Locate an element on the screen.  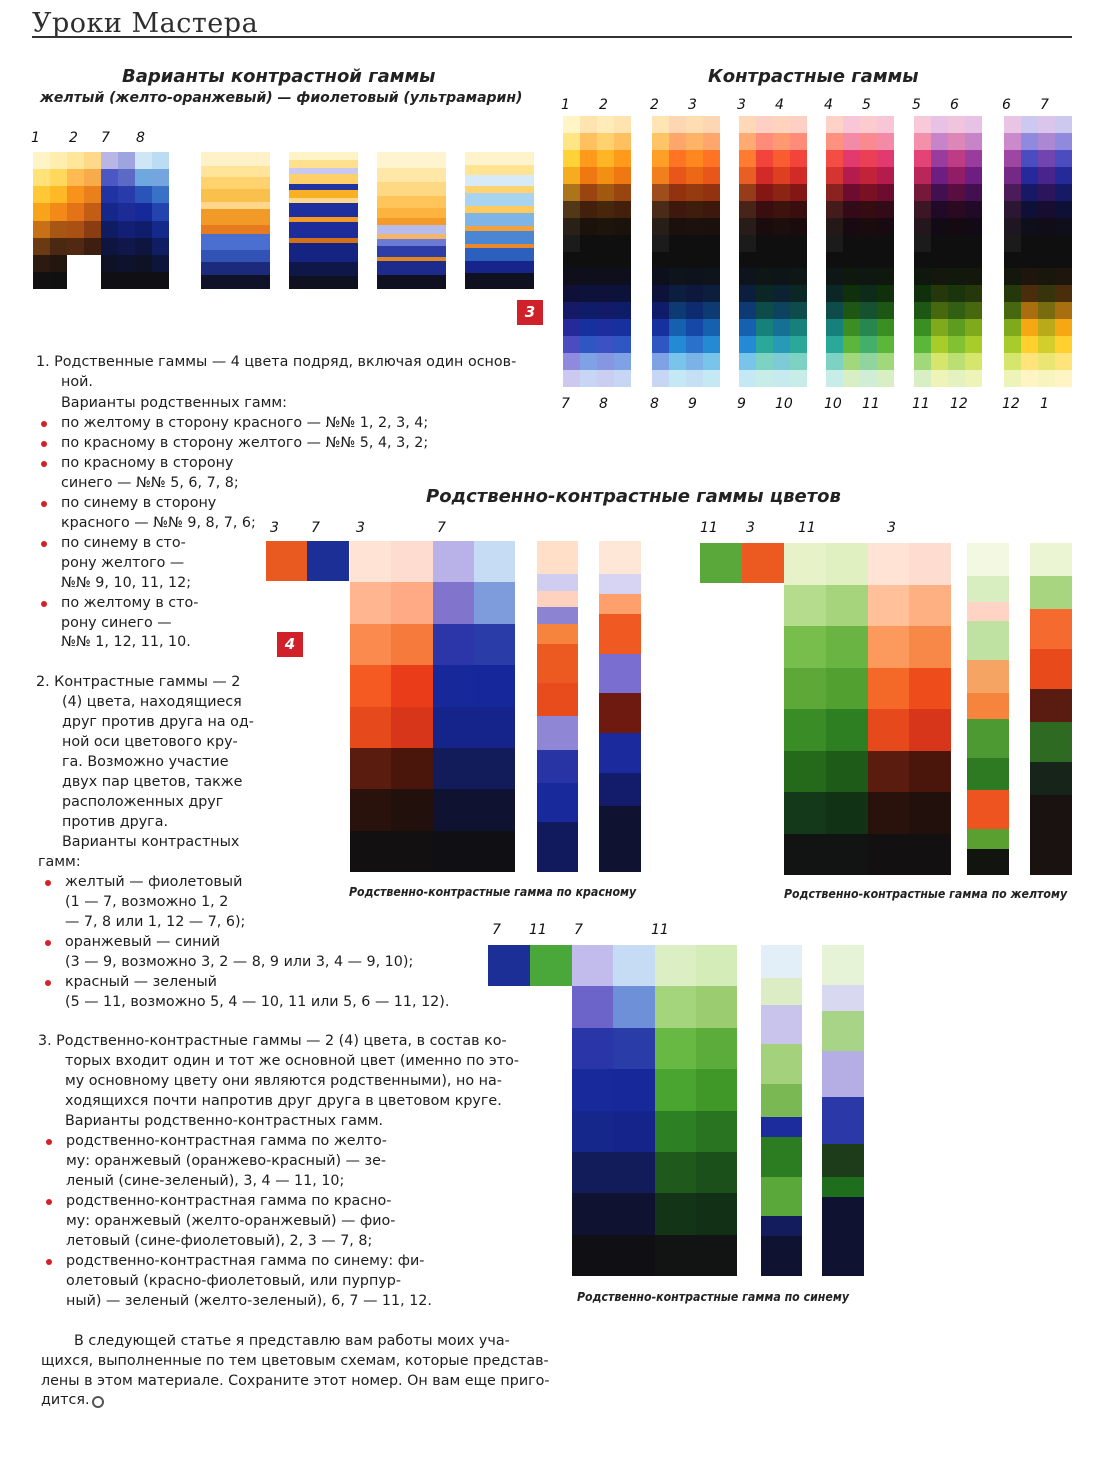
body-text-line: оранжевый — синий is located at coordinates (143, 942).